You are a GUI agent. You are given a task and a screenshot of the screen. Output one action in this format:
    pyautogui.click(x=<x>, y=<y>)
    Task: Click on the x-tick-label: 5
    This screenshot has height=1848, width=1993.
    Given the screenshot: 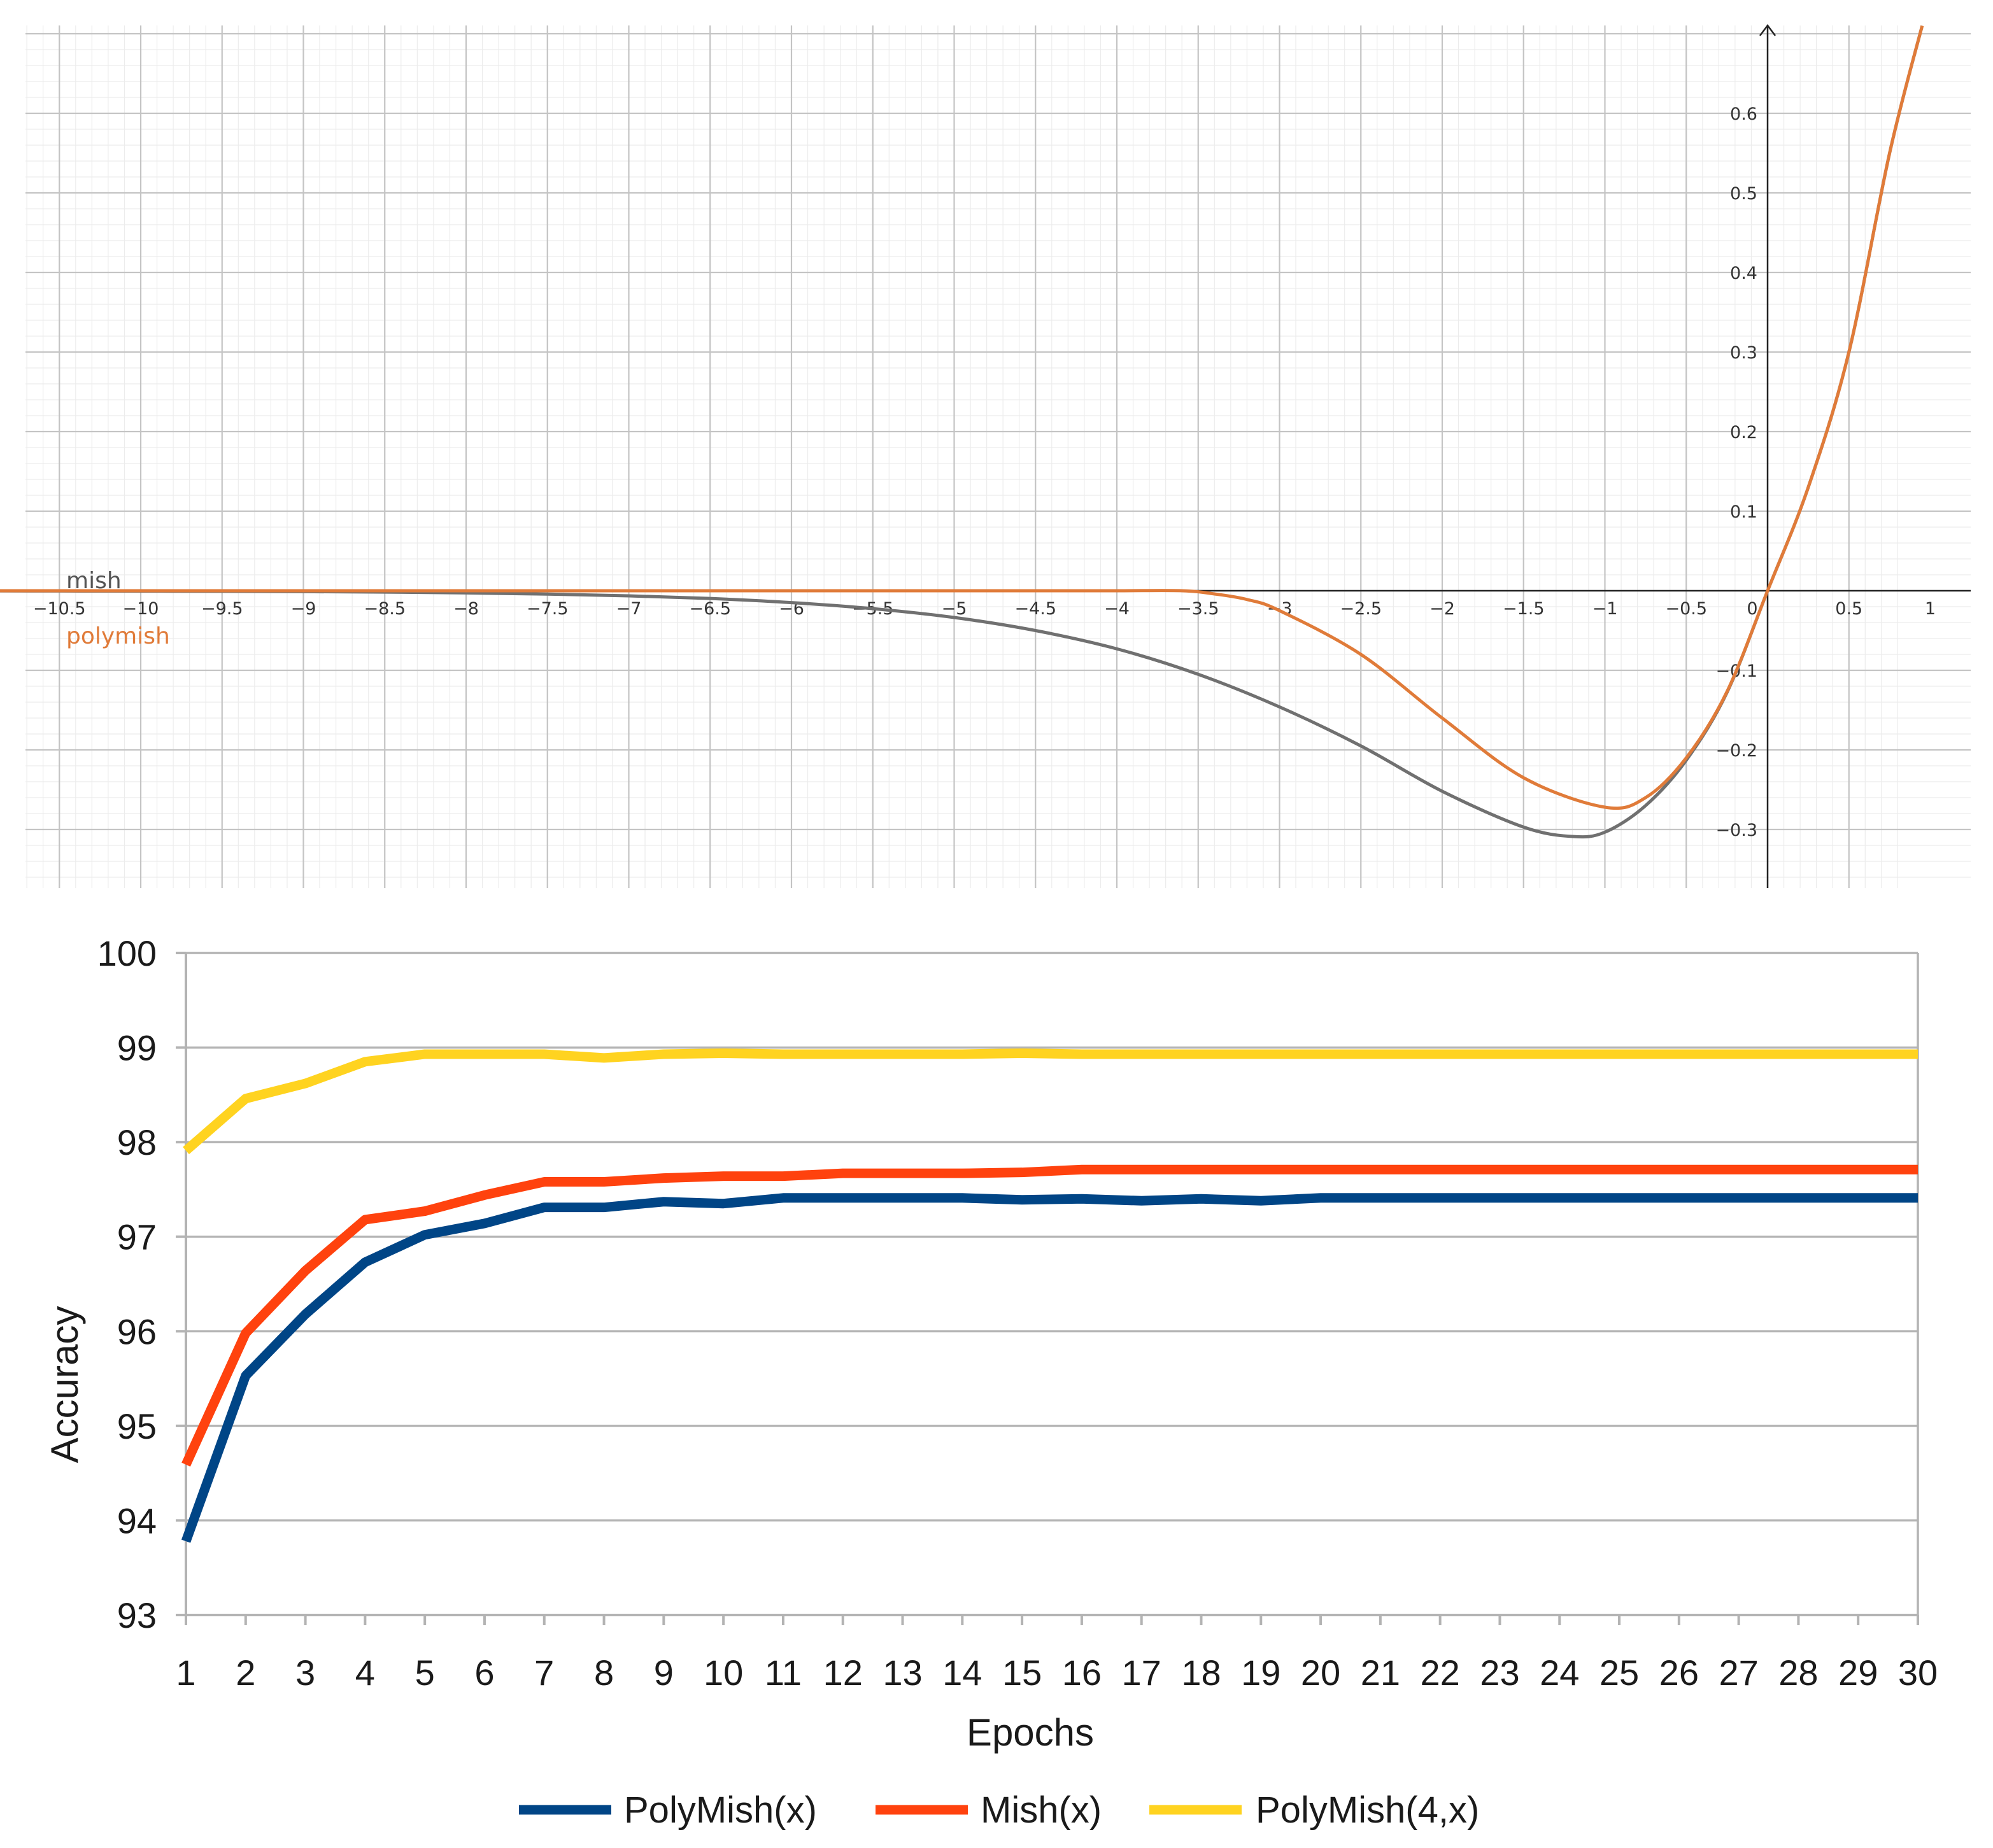 What is the action you would take?
    pyautogui.click(x=425, y=1673)
    